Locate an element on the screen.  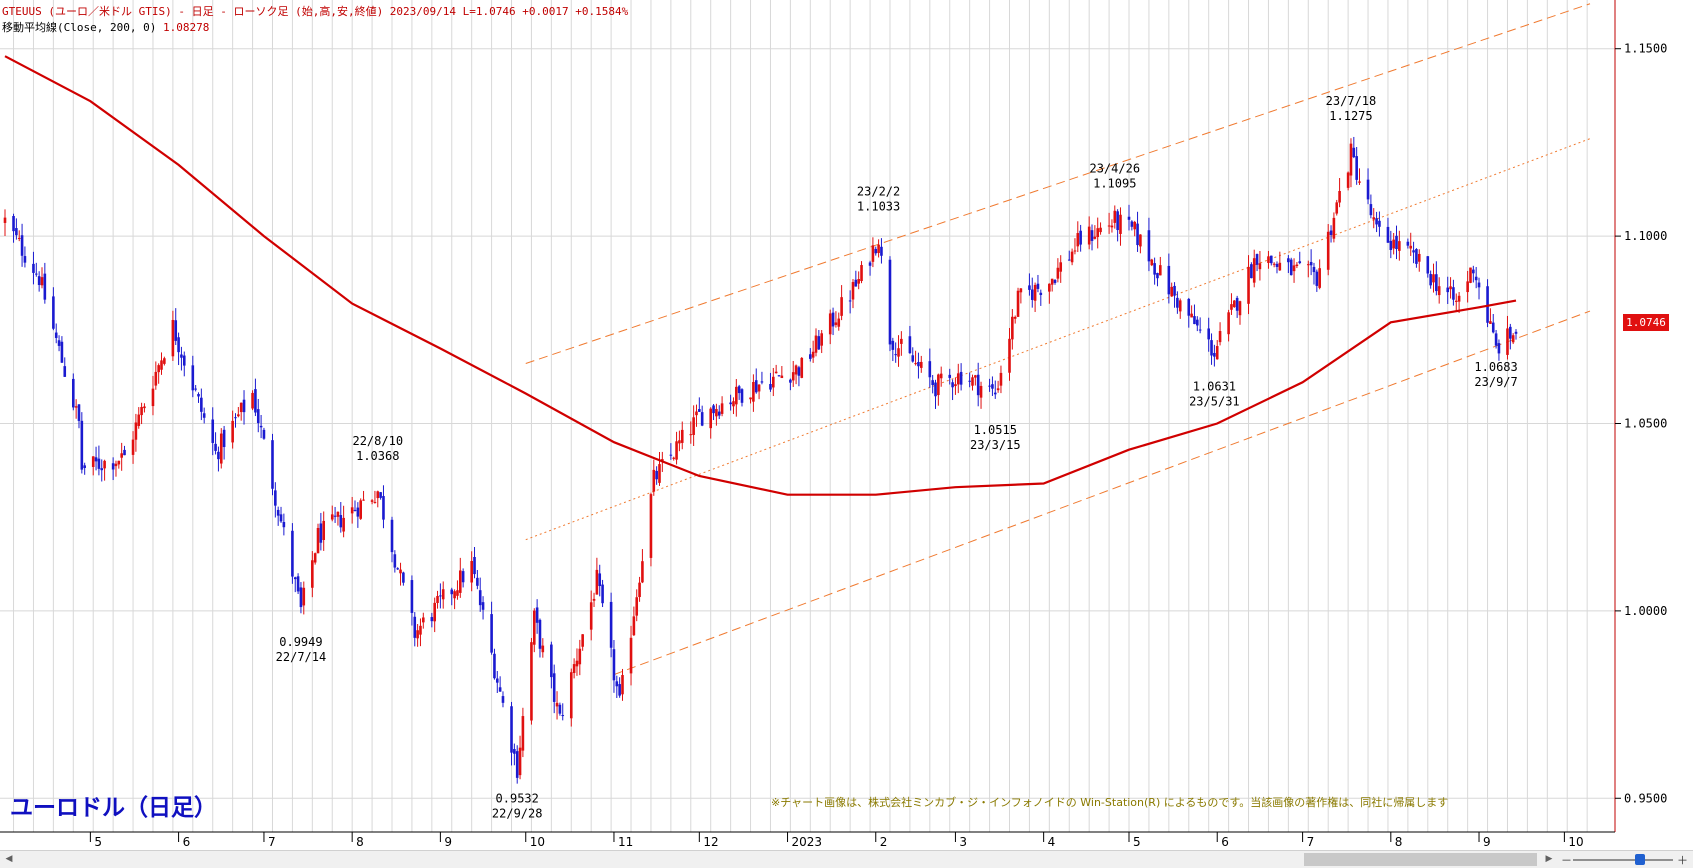
zoom-in-icon: ＋ is located at coordinates (1682, 860).